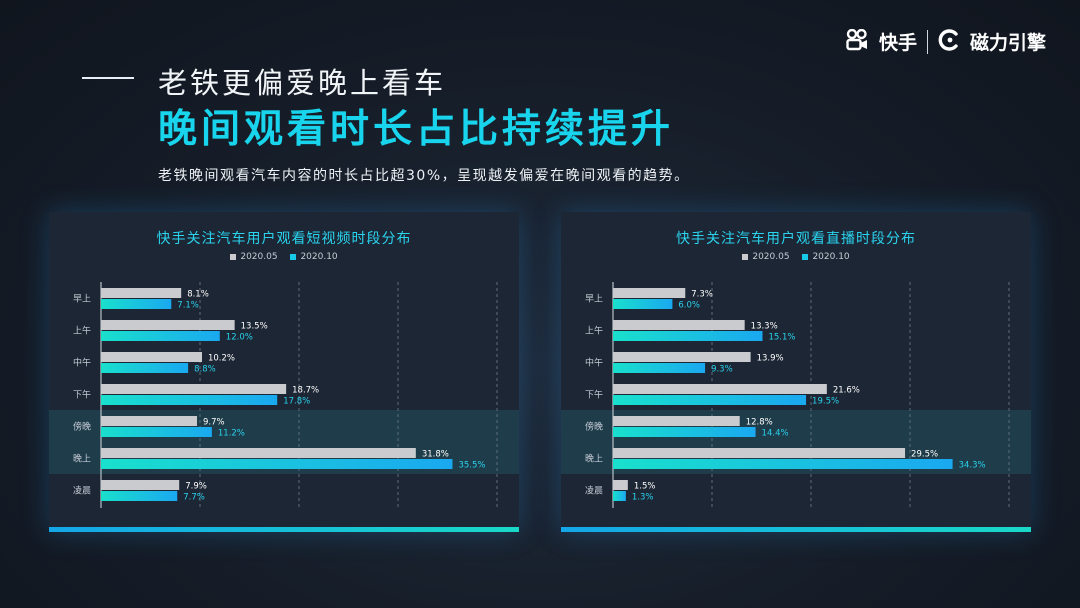 The width and height of the screenshot is (1080, 608). What do you see at coordinates (205, 370) in the screenshot?
I see `data-label-2020-10: 8.8%` at bounding box center [205, 370].